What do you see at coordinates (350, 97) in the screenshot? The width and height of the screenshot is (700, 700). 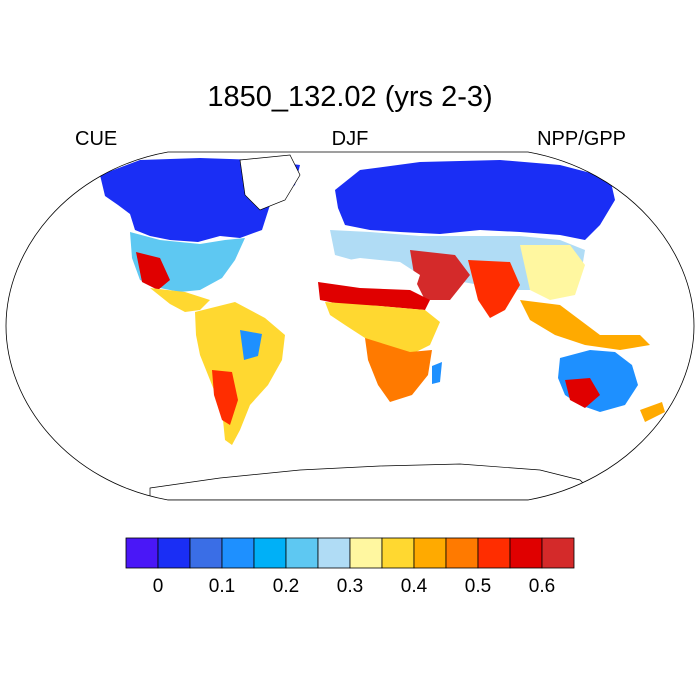 I see `map-title: 1850_132.02 (yrs 2-3)` at bounding box center [350, 97].